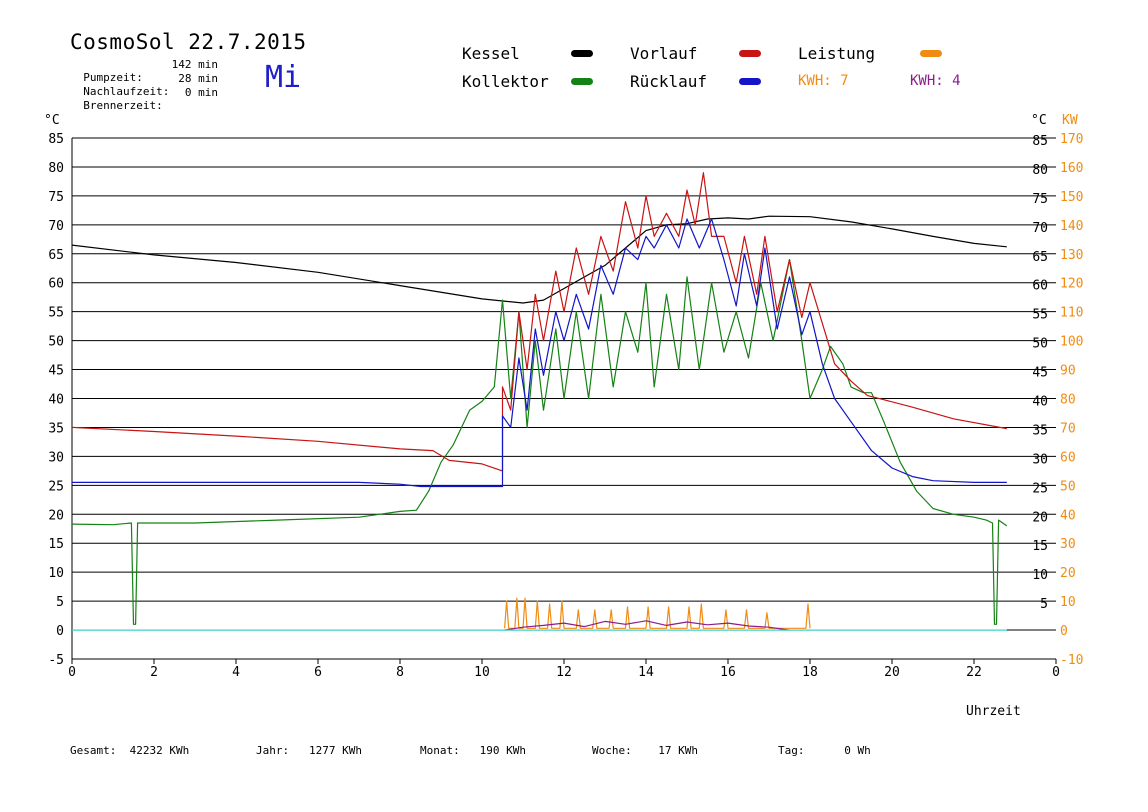  What do you see at coordinates (56, 226) in the screenshot?
I see `y-tick-label: 70` at bounding box center [56, 226].